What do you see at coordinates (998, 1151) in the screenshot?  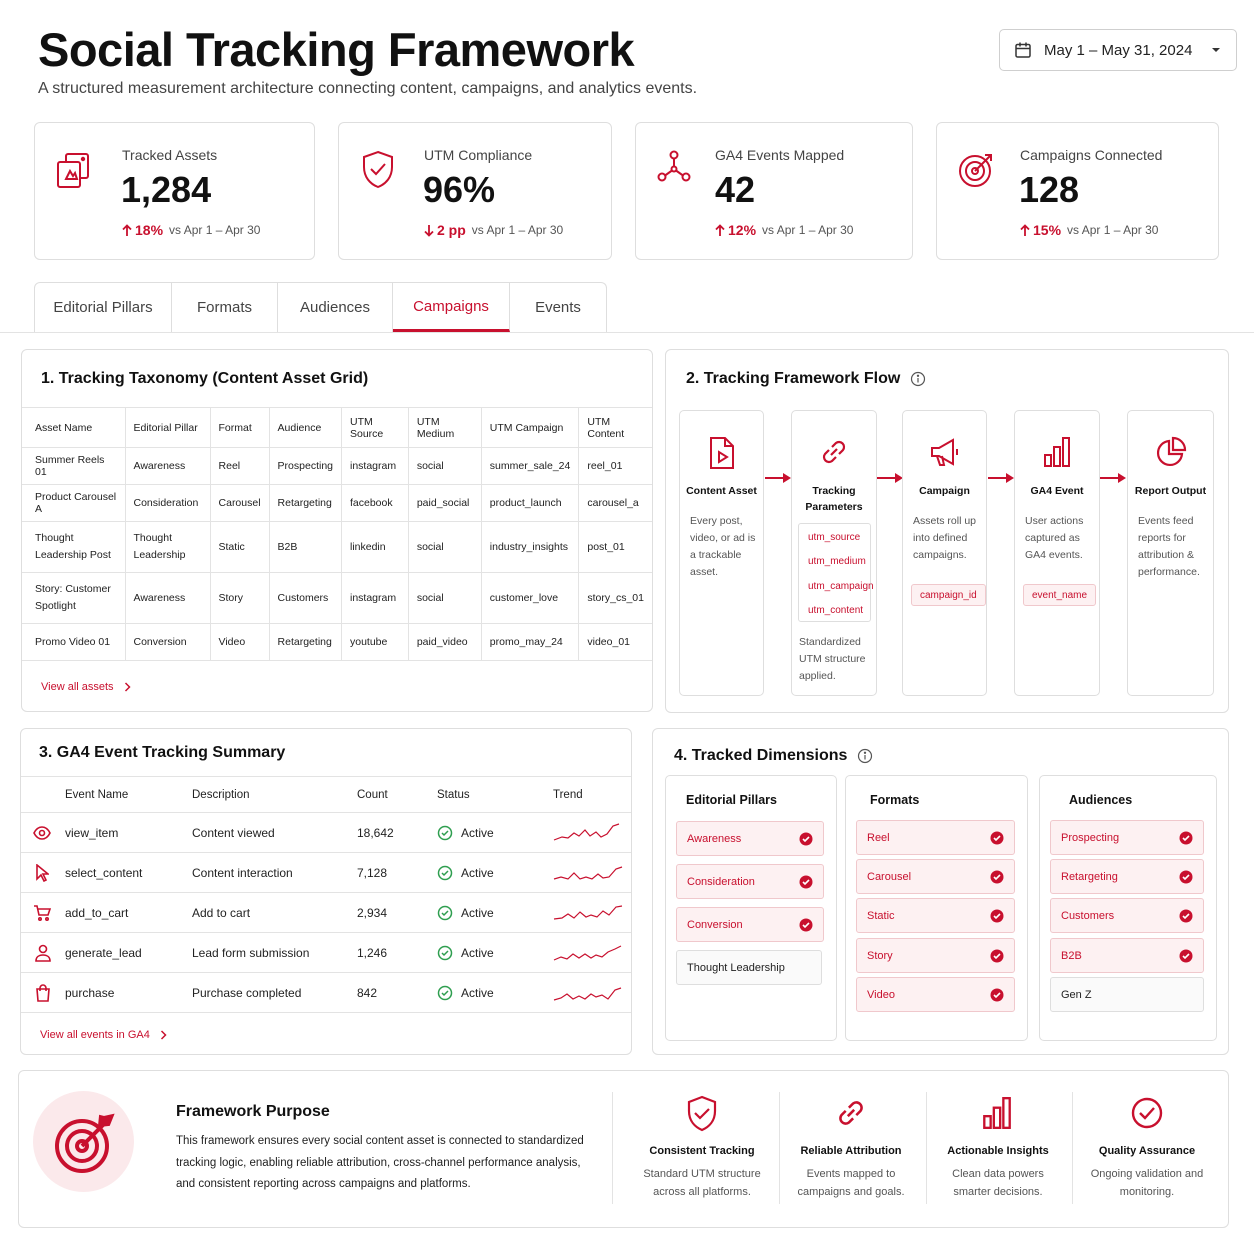 I see `feature-title: Actionable Insights` at bounding box center [998, 1151].